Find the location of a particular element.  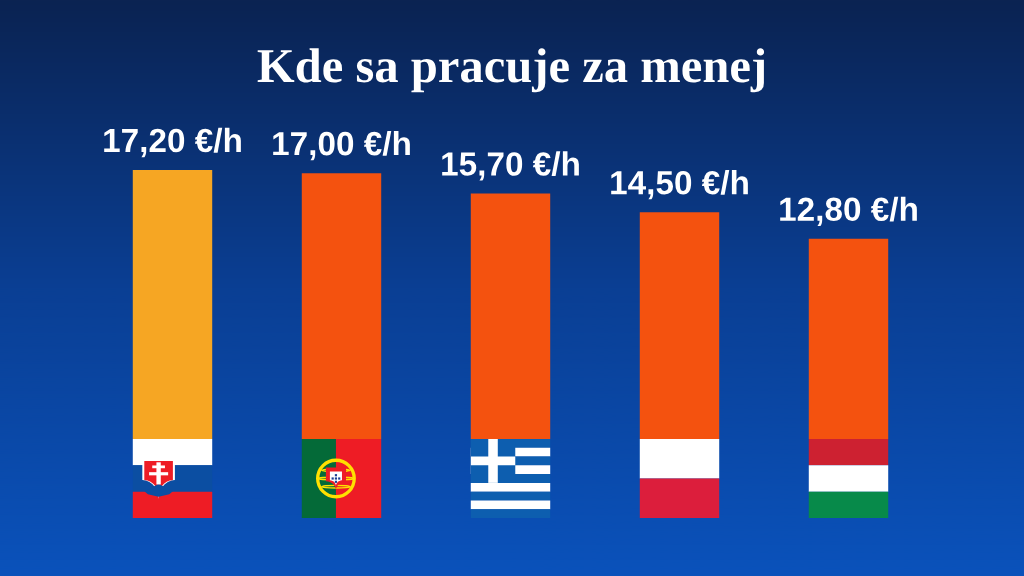

chart-title: Kde sa pracuje za menej is located at coordinates (511, 70).